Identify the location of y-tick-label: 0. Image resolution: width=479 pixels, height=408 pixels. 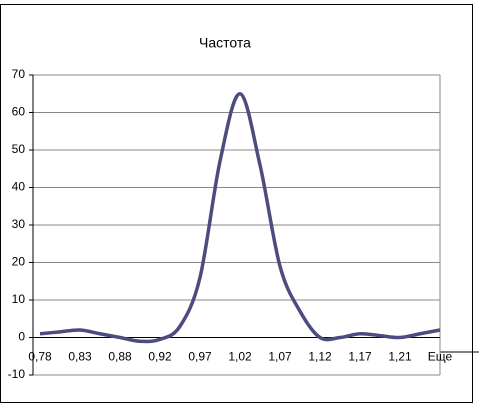
(21, 337).